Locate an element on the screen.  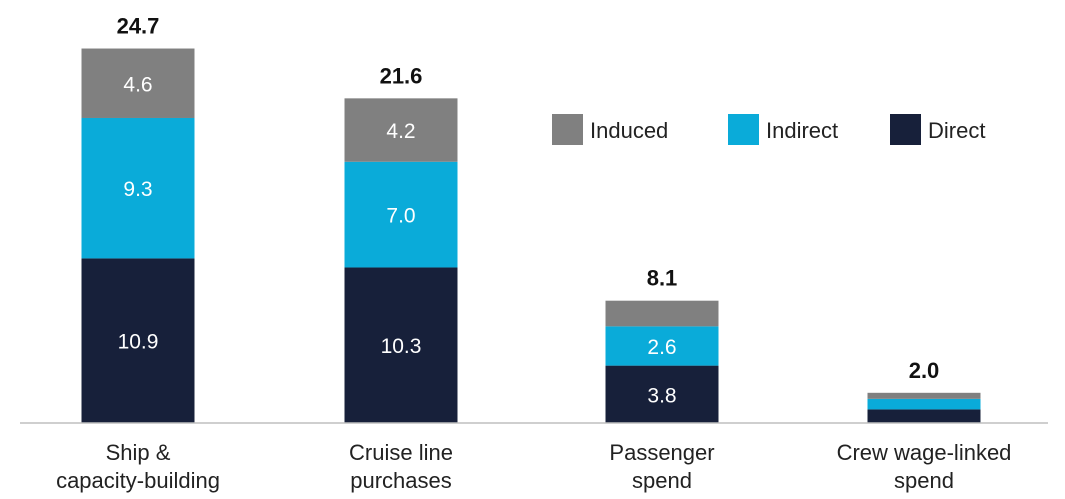
segment-value-label: 9.3 is located at coordinates (137, 189).